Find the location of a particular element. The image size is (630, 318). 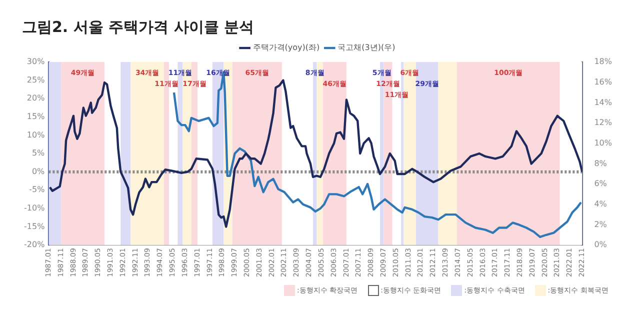

y-tick-label: 25% is located at coordinates (36, 79).